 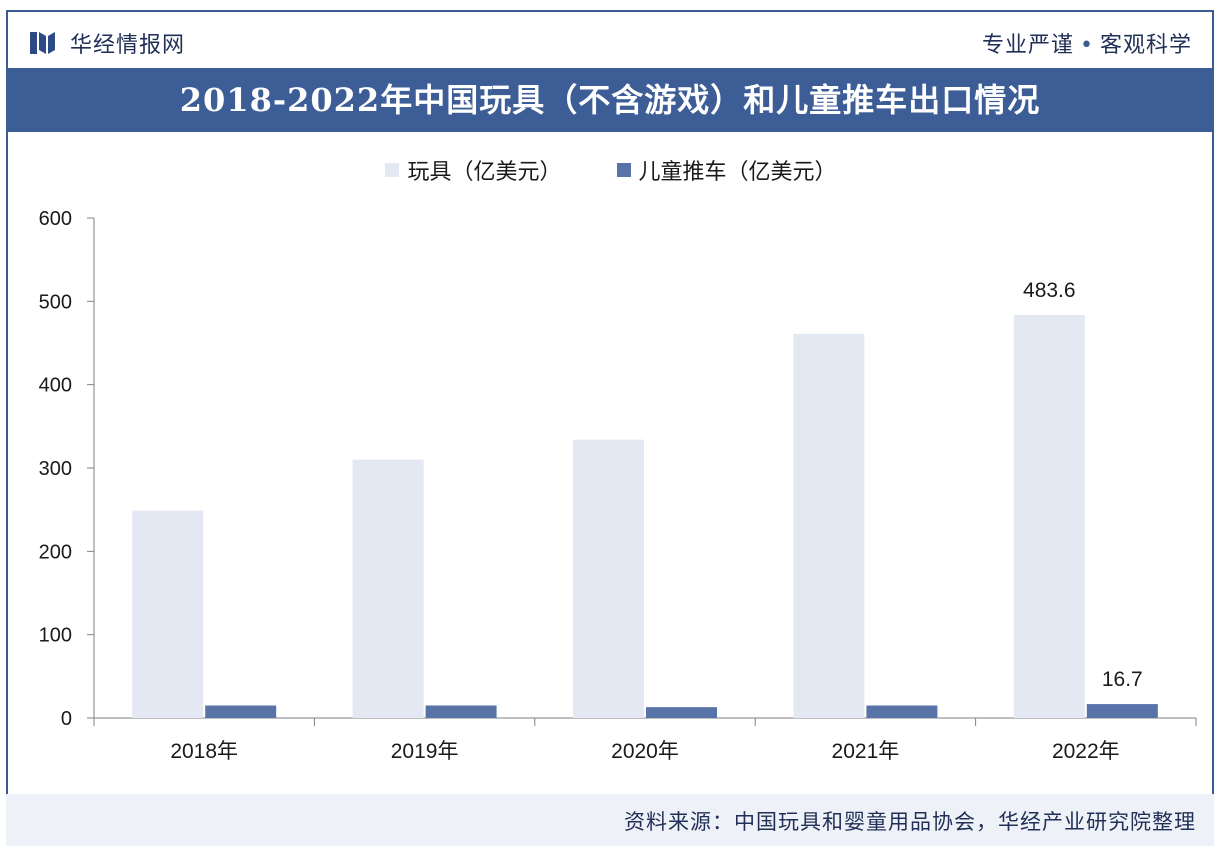 What do you see at coordinates (737, 172) in the screenshot?
I see `legend-label-strollers: 儿童推车（亿美元）` at bounding box center [737, 172].